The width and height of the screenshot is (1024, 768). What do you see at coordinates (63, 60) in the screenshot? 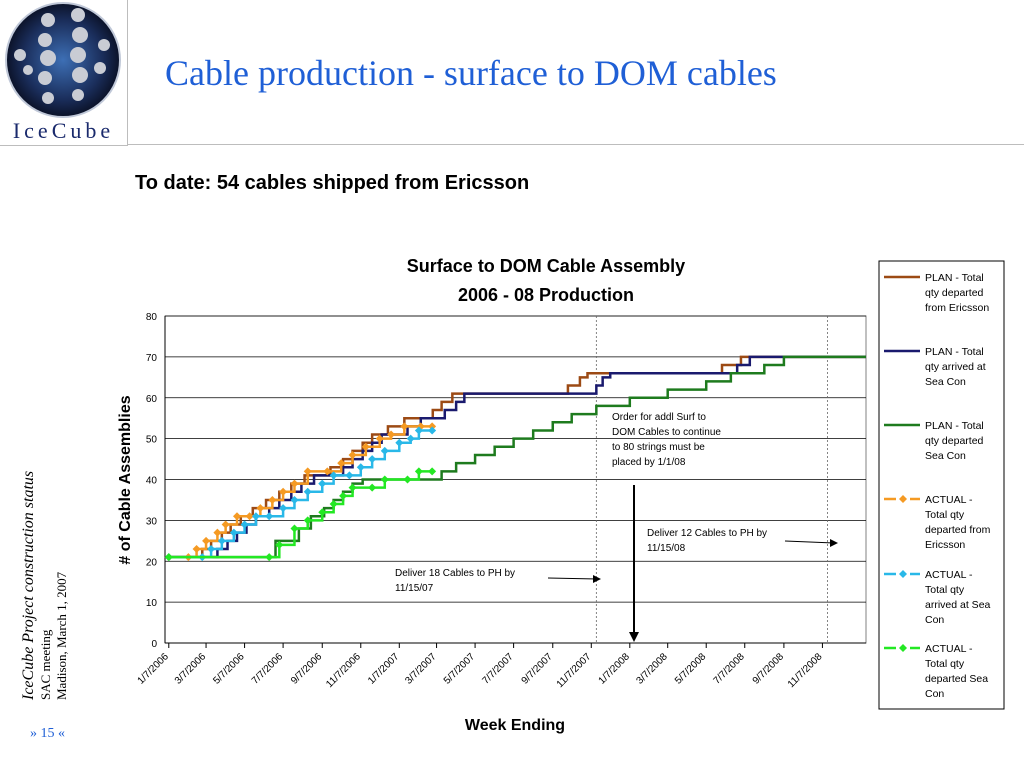
I see `icecube-logo-graphic` at bounding box center [63, 60].